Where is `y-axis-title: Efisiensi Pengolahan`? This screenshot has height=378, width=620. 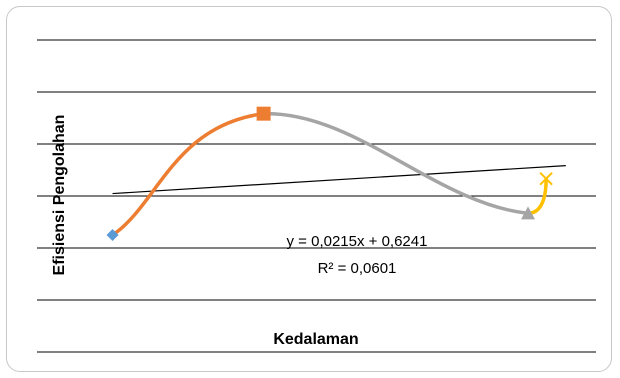
y-axis-title: Efisiensi Pengolahan is located at coordinates (59, 195).